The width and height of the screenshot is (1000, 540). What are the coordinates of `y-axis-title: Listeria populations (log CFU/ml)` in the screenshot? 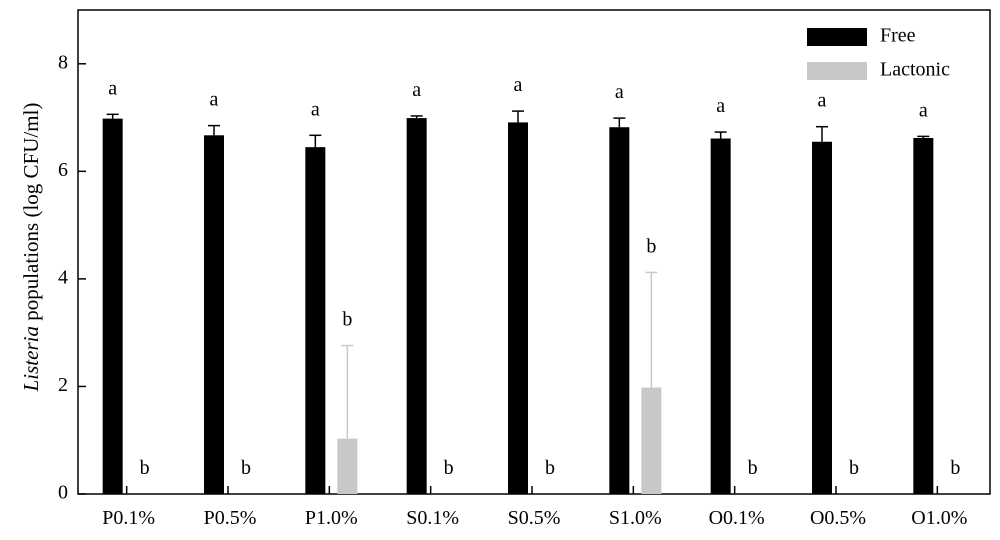 It's located at (31, 248).